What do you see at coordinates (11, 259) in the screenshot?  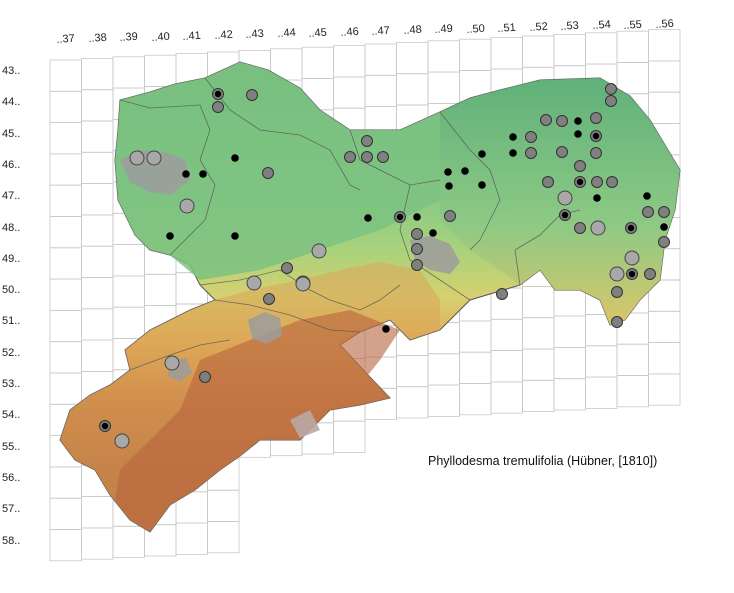 I see `grid-row-label: 49..` at bounding box center [11, 259].